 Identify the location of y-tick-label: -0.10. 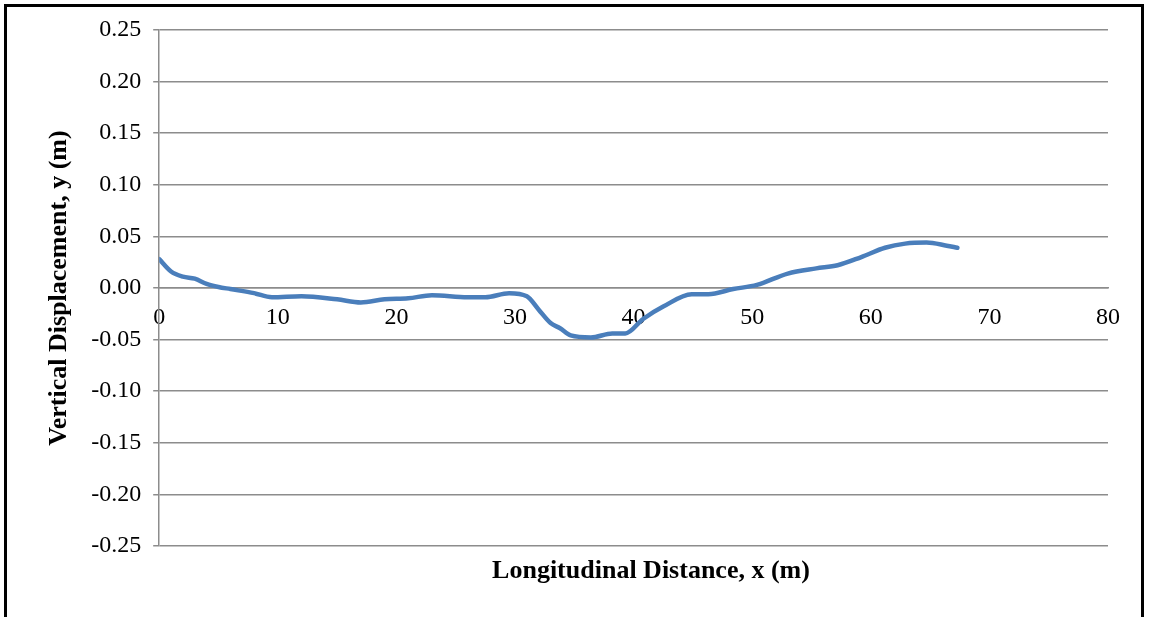
(116, 389).